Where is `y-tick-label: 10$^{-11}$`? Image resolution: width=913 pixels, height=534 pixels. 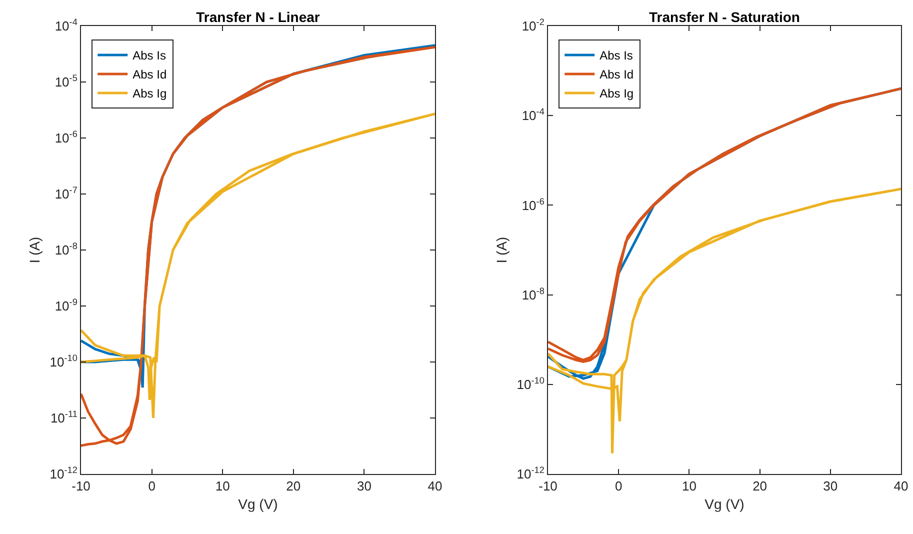
y-tick-label: 10$^{-11}$ is located at coordinates (64, 417).